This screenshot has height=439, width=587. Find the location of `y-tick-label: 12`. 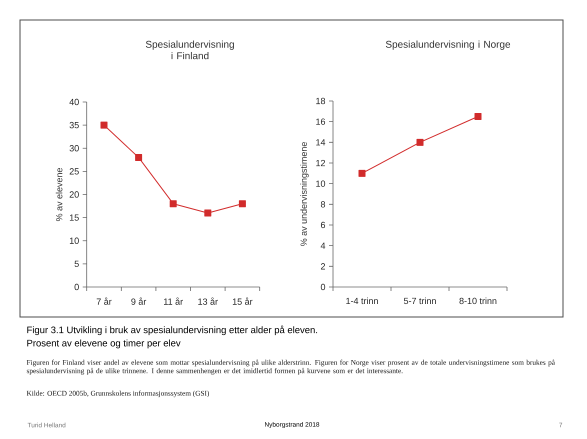

y-tick-label: 12 is located at coordinates (321, 163).